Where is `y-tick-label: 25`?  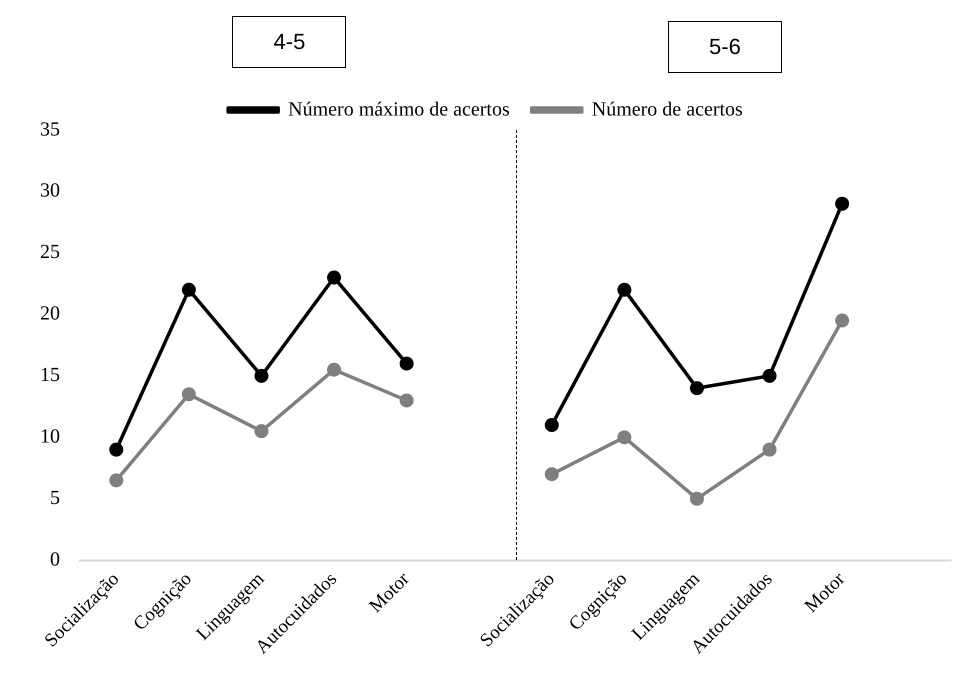
y-tick-label: 25 is located at coordinates (50, 252).